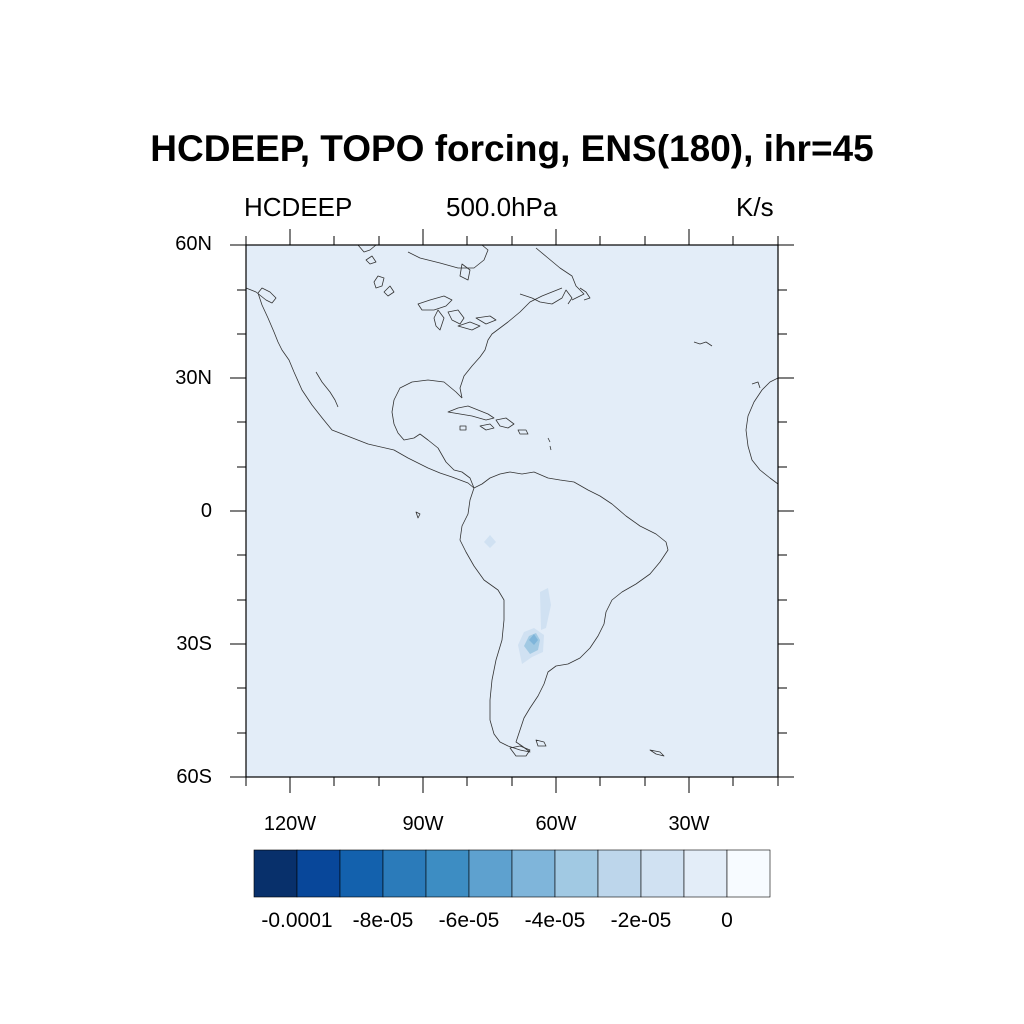 Image resolution: width=1024 pixels, height=1024 pixels. I want to click on center-subtitle: 500.0hPa, so click(502, 207).